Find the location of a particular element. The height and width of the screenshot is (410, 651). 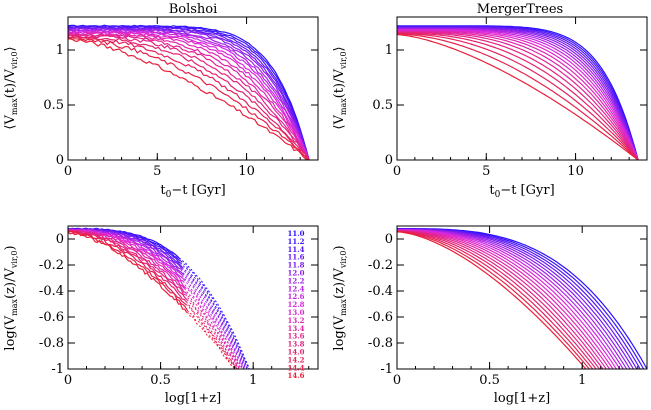

y-tick-label: 0.5 is located at coordinates (382, 105).